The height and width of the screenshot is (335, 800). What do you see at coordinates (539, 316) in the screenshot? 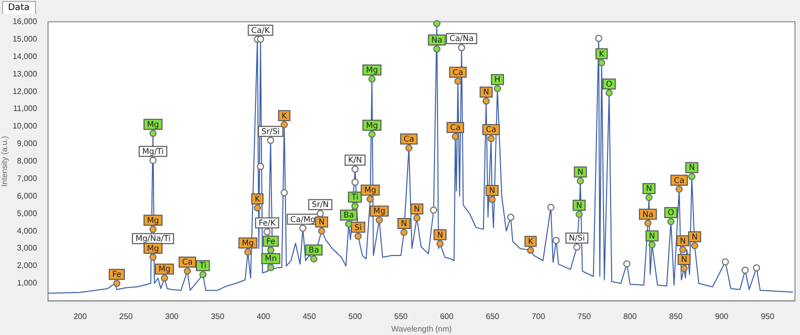
I see `x-tick-label: 700` at bounding box center [539, 316].